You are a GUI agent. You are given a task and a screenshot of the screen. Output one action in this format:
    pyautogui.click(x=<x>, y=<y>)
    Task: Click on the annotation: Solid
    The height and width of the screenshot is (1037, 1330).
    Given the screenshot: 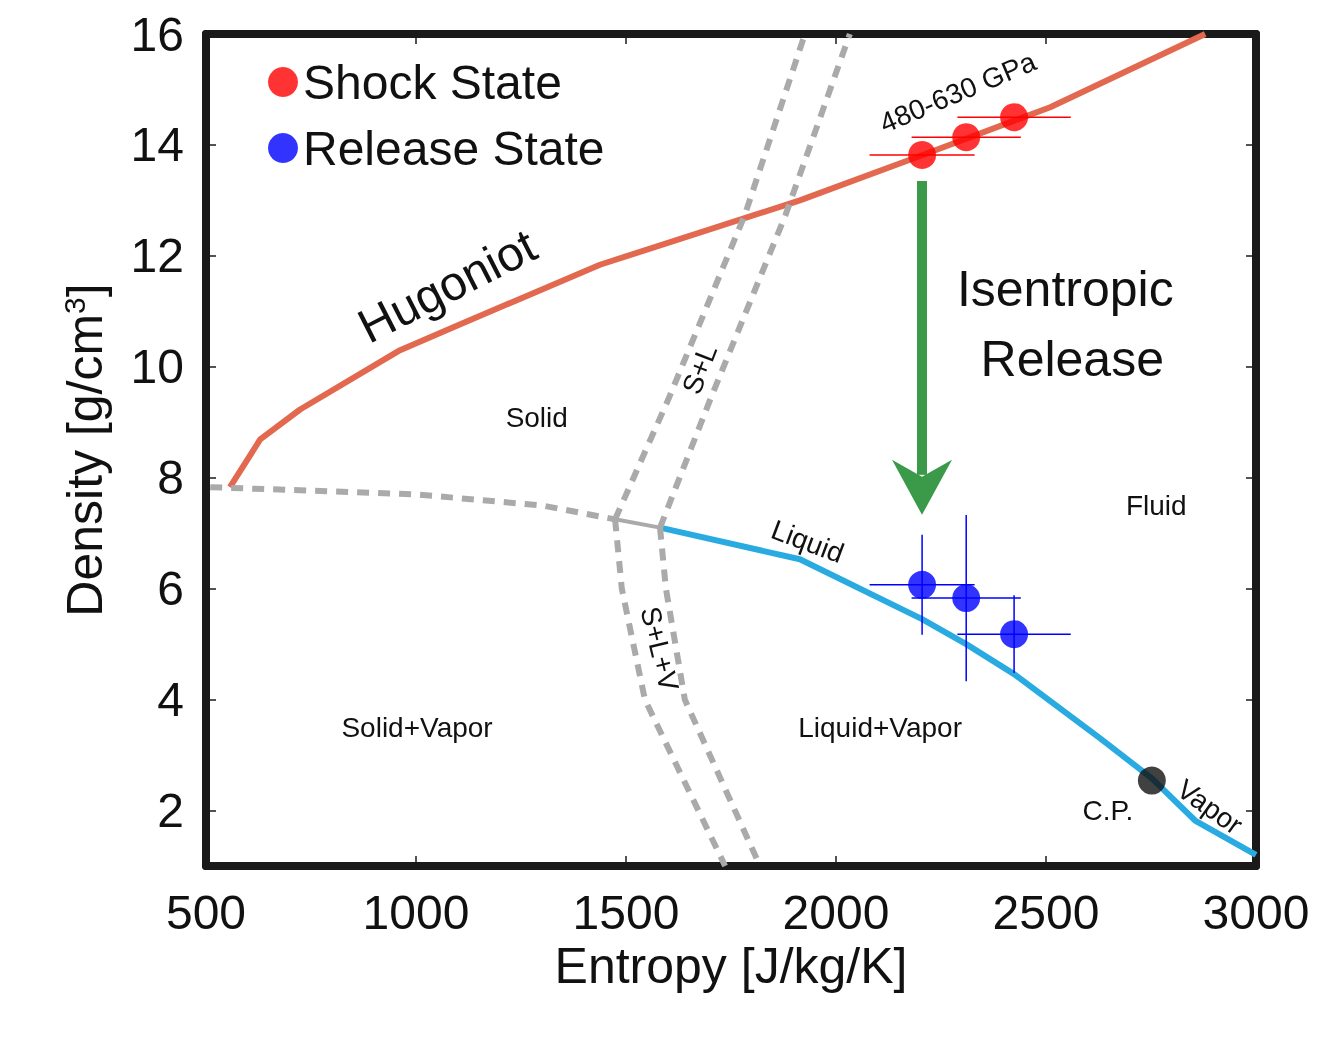 What is the action you would take?
    pyautogui.click(x=536, y=418)
    